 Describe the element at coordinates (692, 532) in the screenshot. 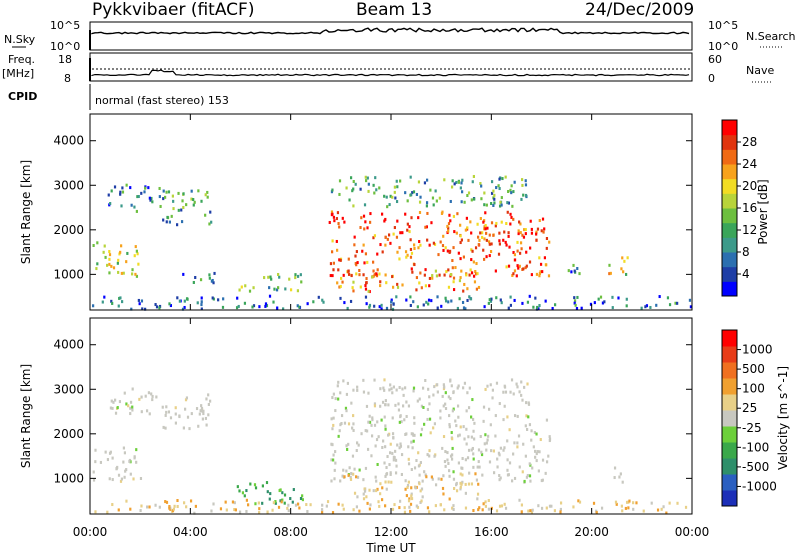

I see `x-tick-label: 00:00` at that location.